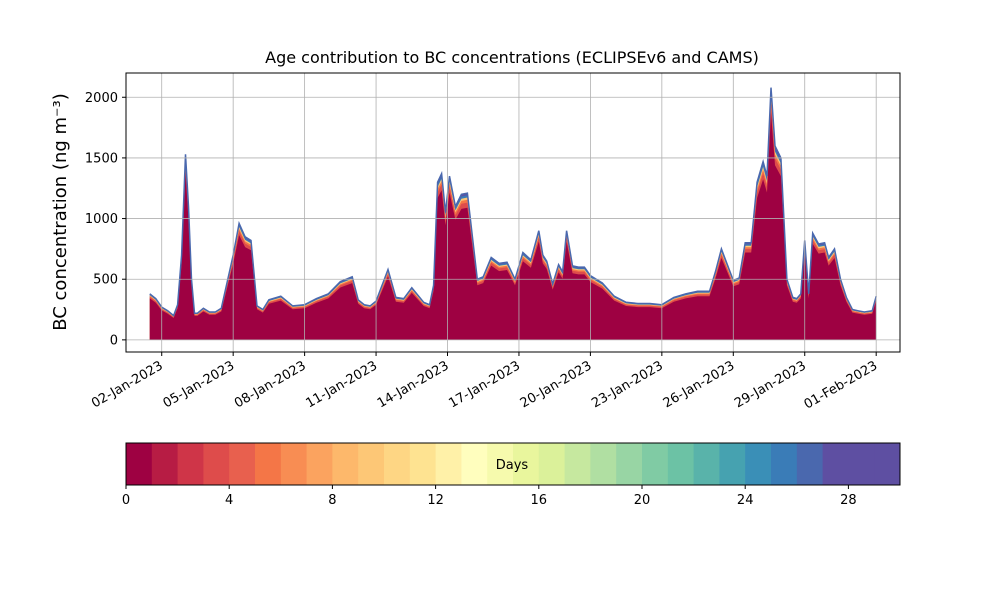 Image resolution: width=1000 pixels, height=604 pixels. I want to click on colorbar-label: Days, so click(512, 465).